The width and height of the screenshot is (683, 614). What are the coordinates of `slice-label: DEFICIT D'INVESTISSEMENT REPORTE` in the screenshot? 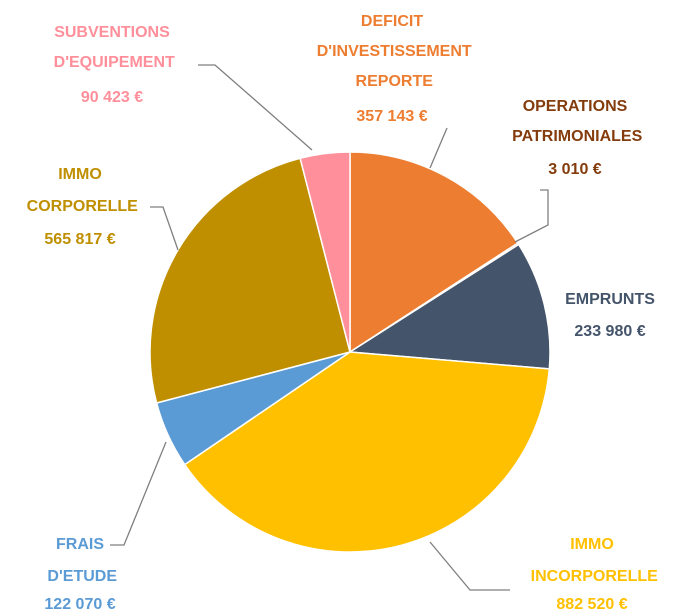 It's located at (392, 51).